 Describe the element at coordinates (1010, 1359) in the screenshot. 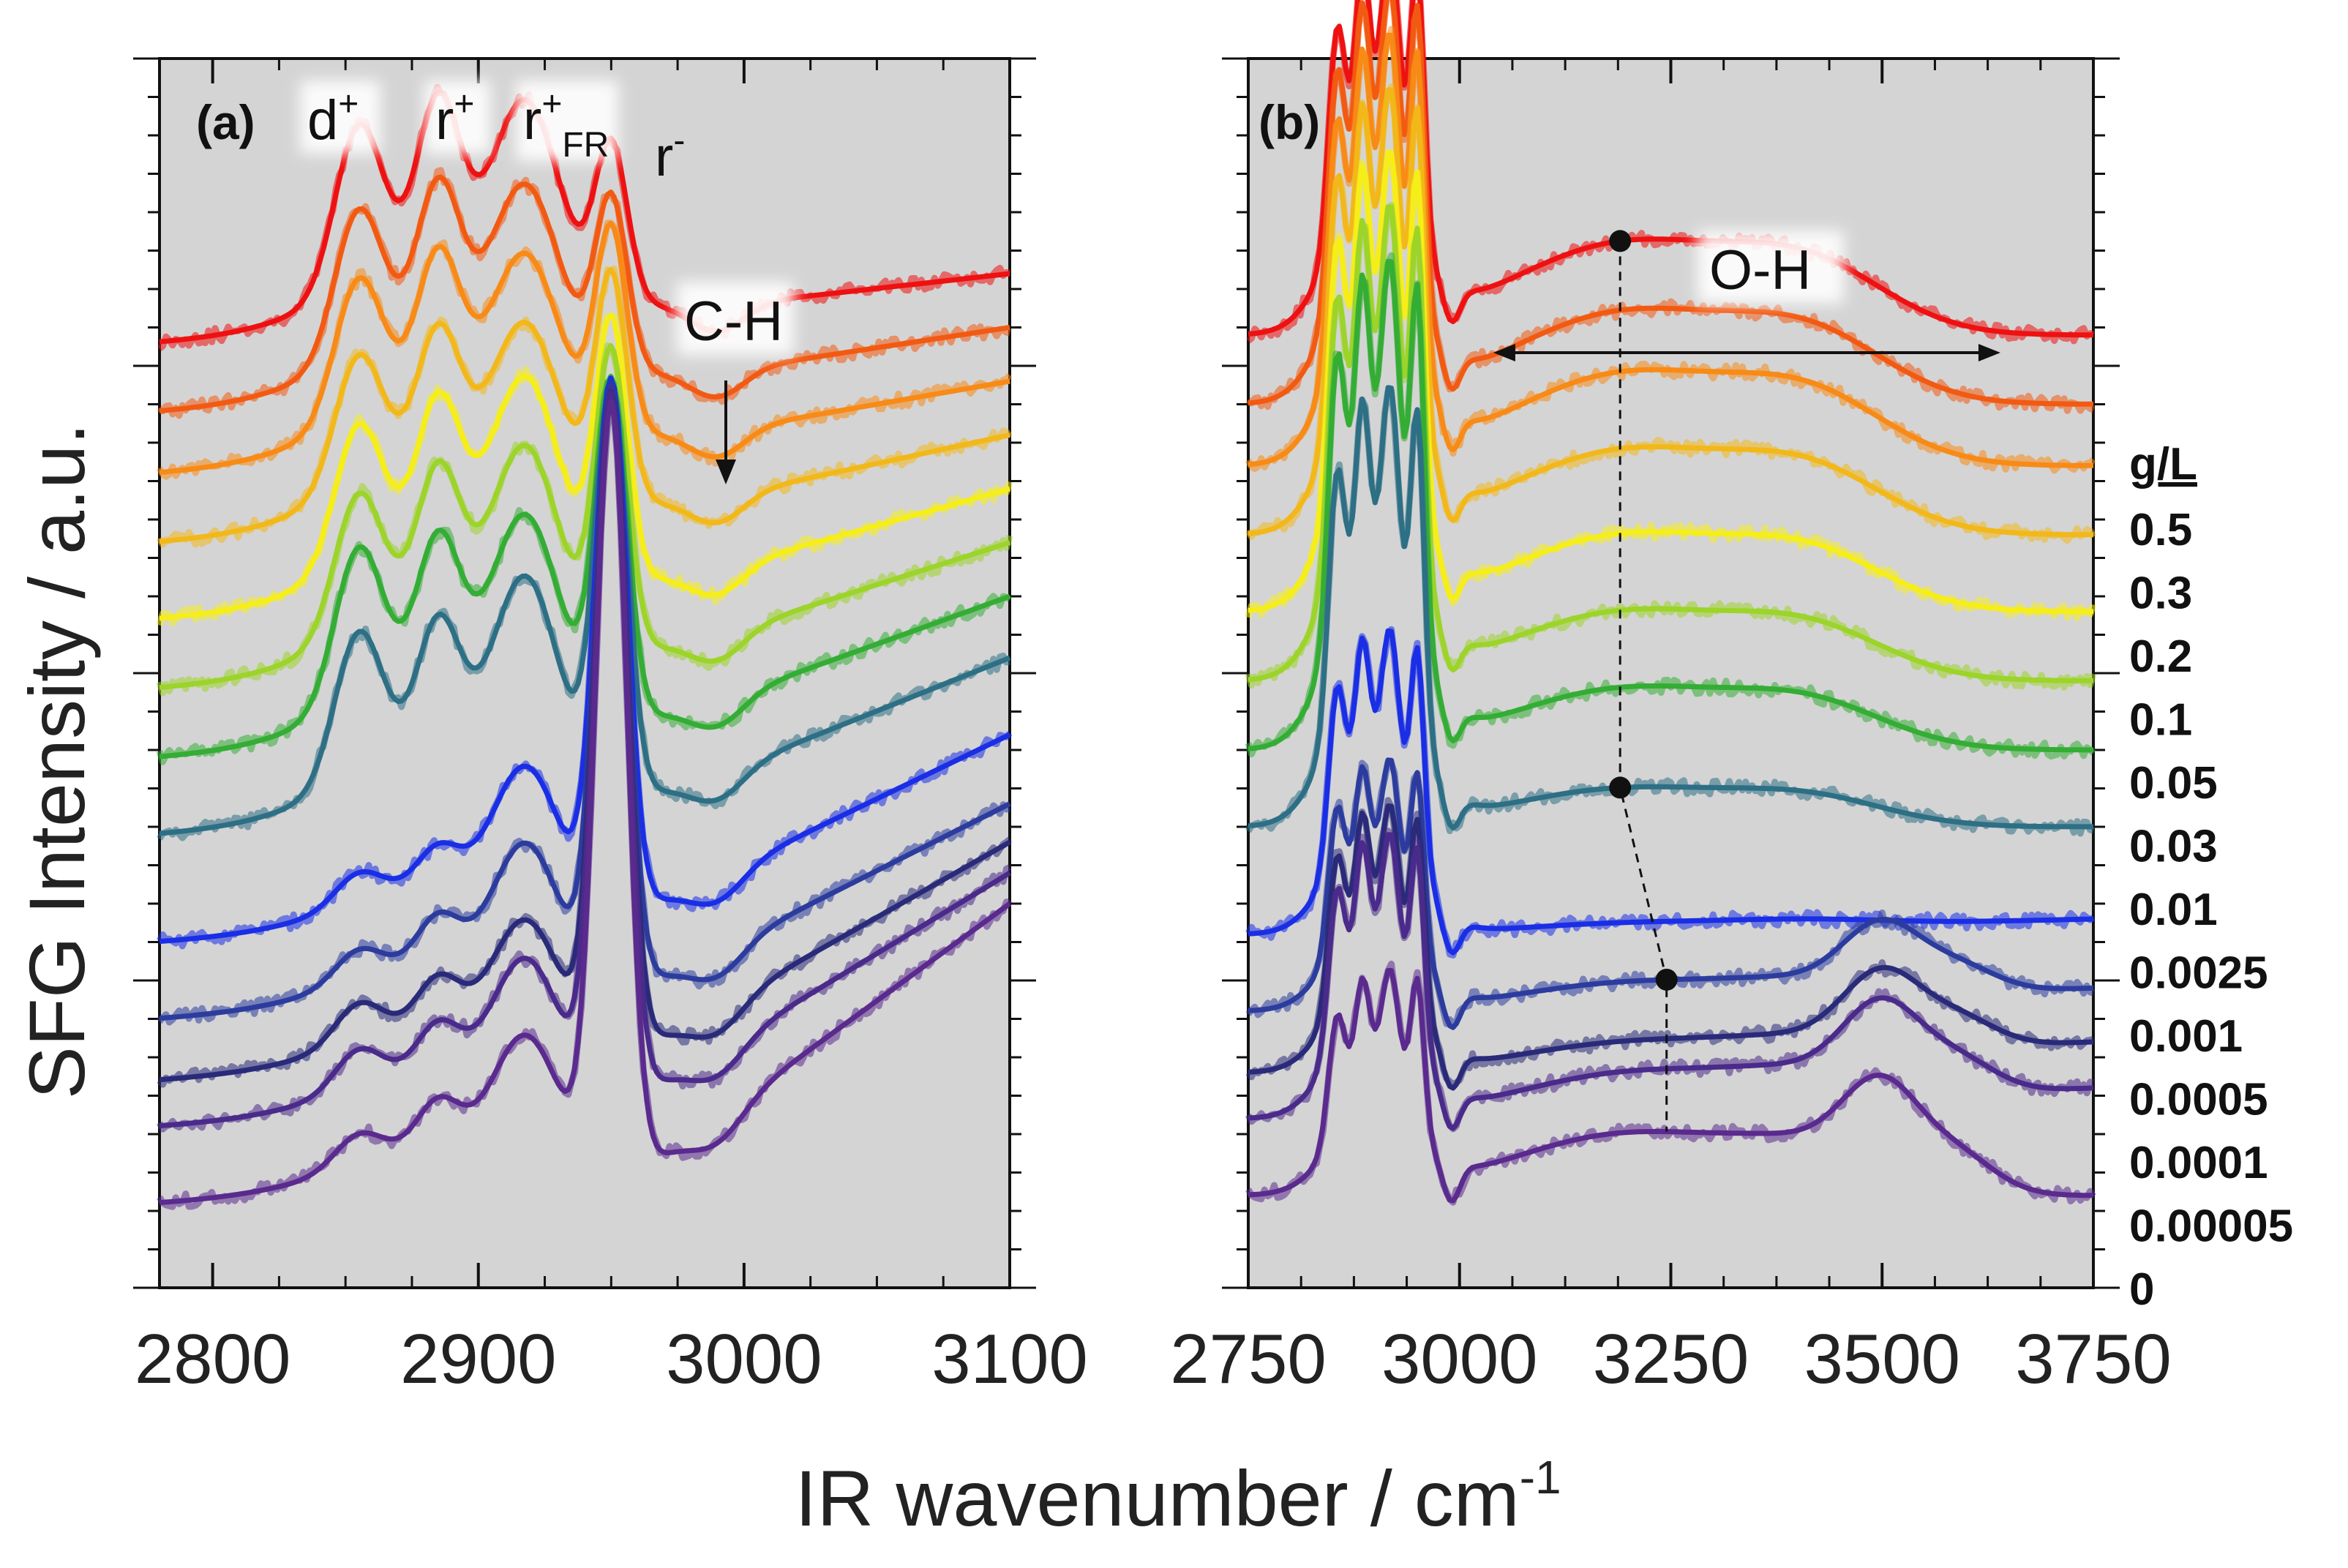

I see `panel-a-xtick-label: 3100` at that location.